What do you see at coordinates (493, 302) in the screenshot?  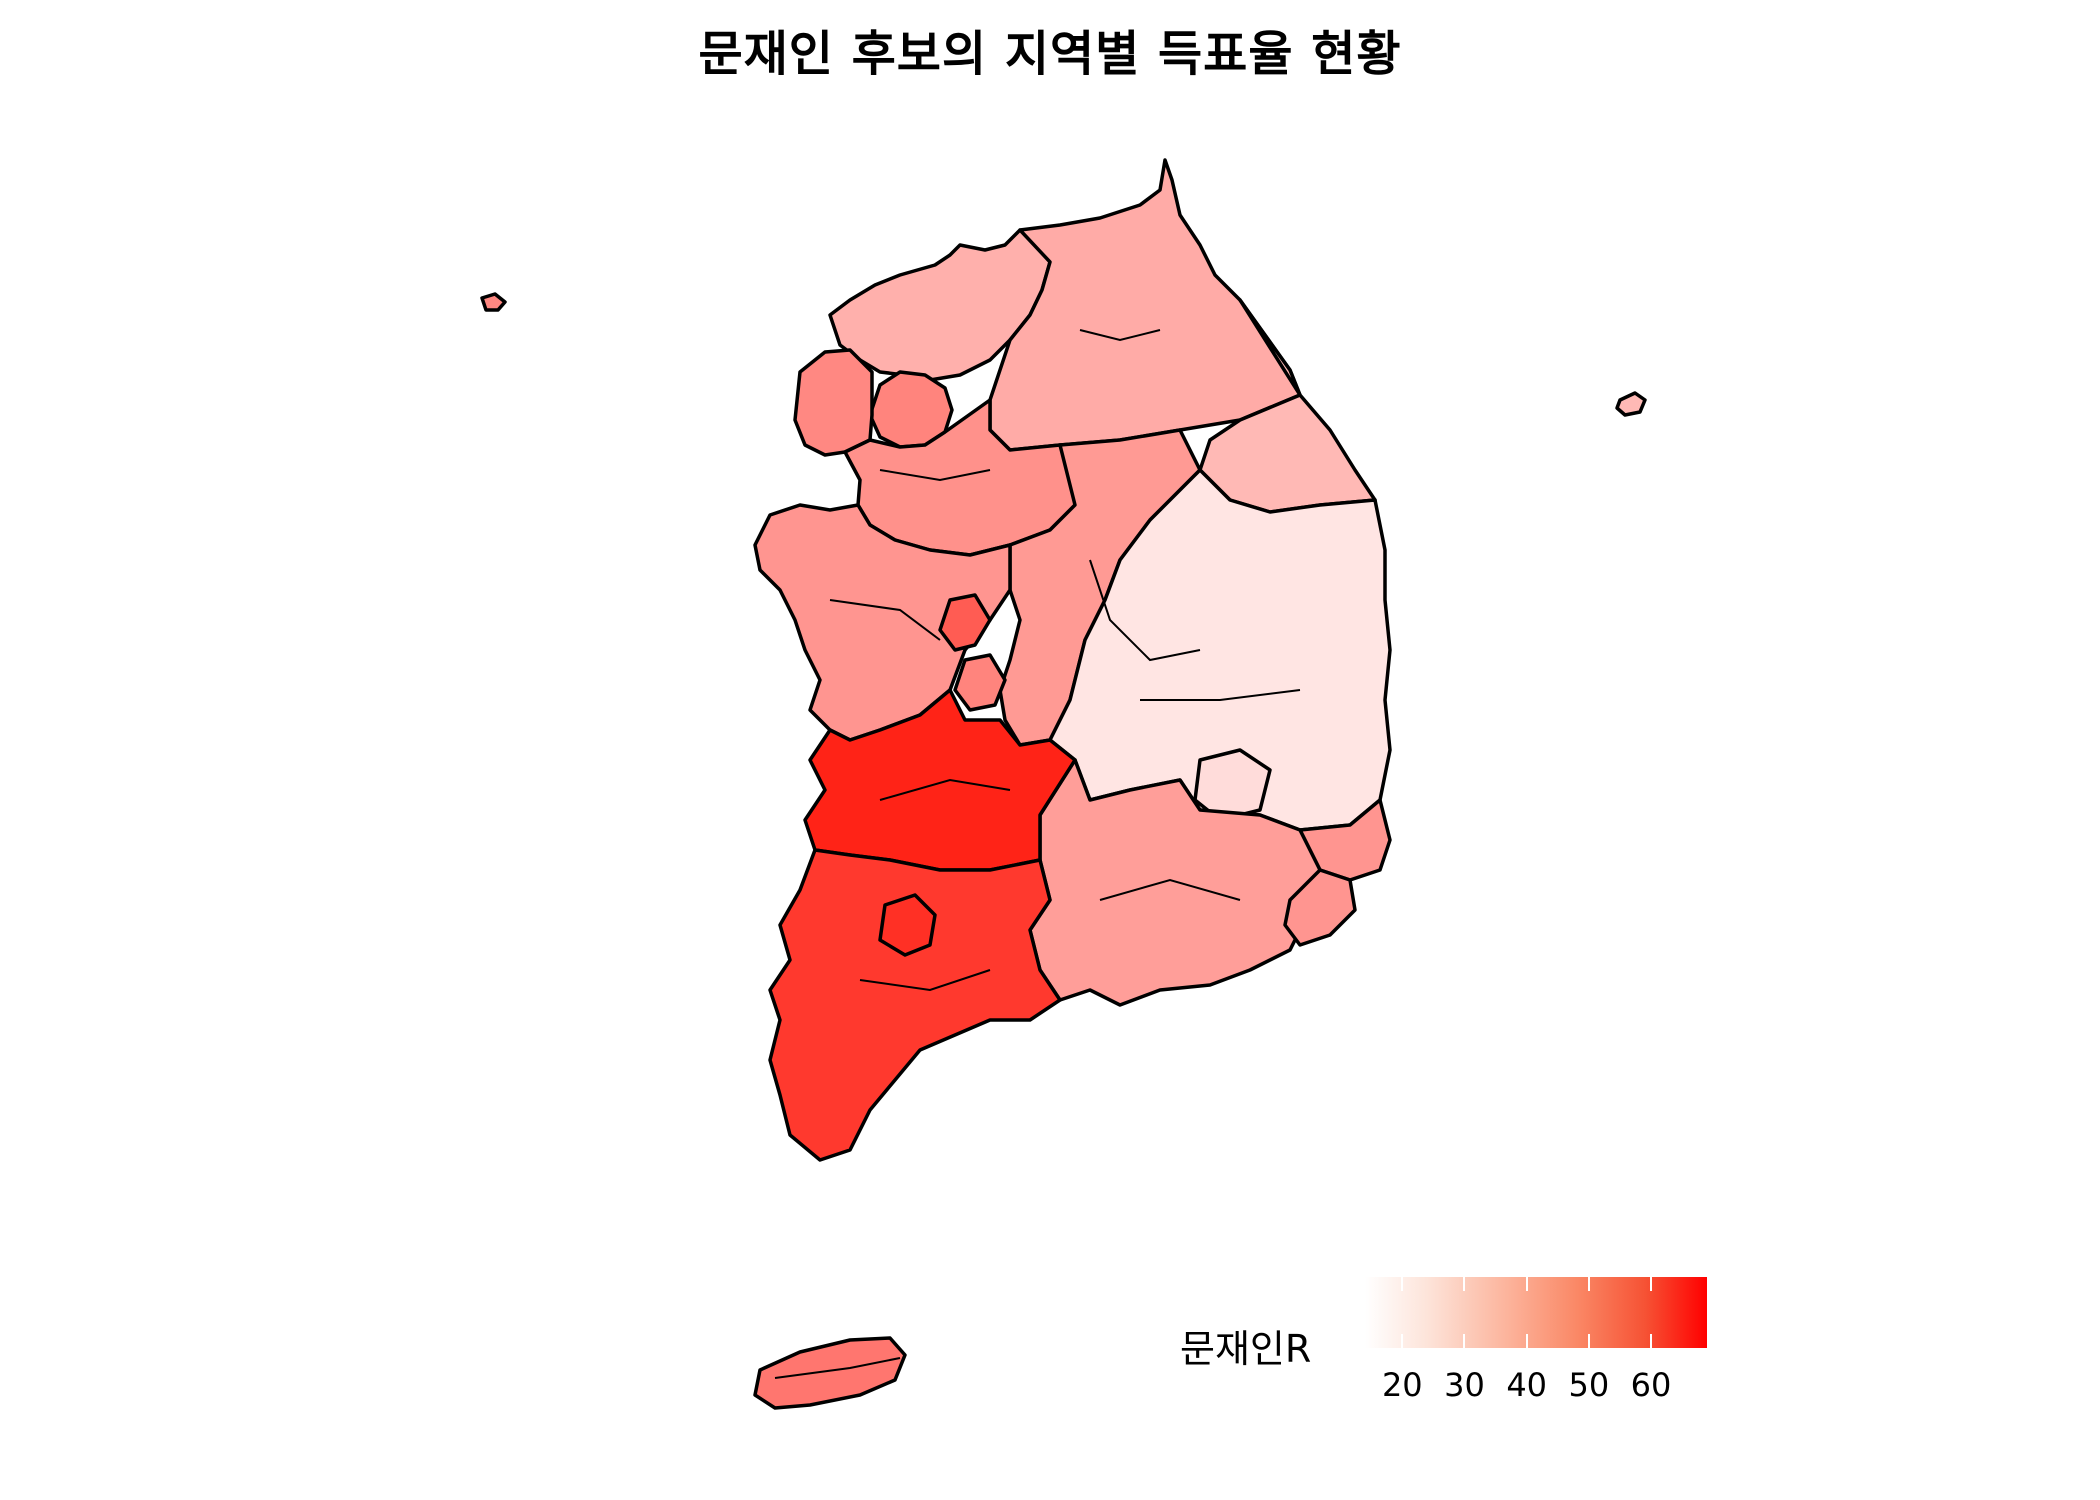 I see `region-baengnyeongdo` at bounding box center [493, 302].